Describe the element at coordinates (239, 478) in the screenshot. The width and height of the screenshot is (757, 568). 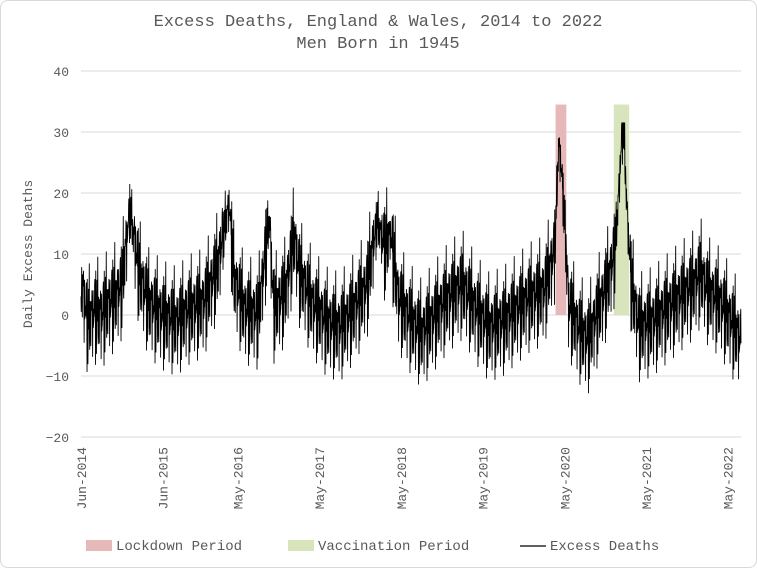
I see `x-tick-label: May-2016` at that location.